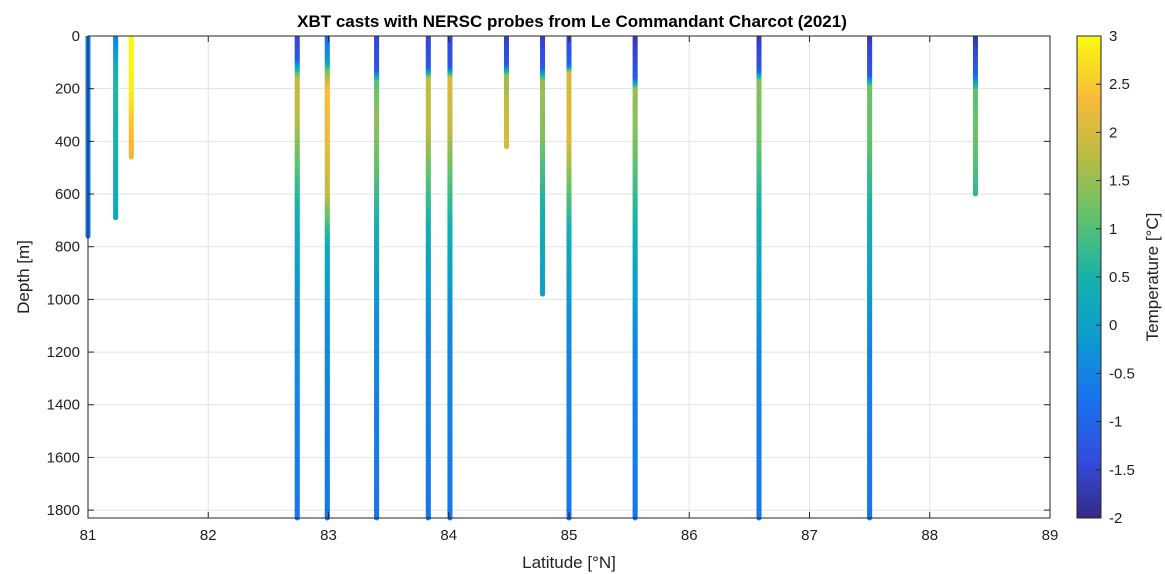 The height and width of the screenshot is (574, 1165). I want to click on x-tick-label: 87, so click(809, 535).